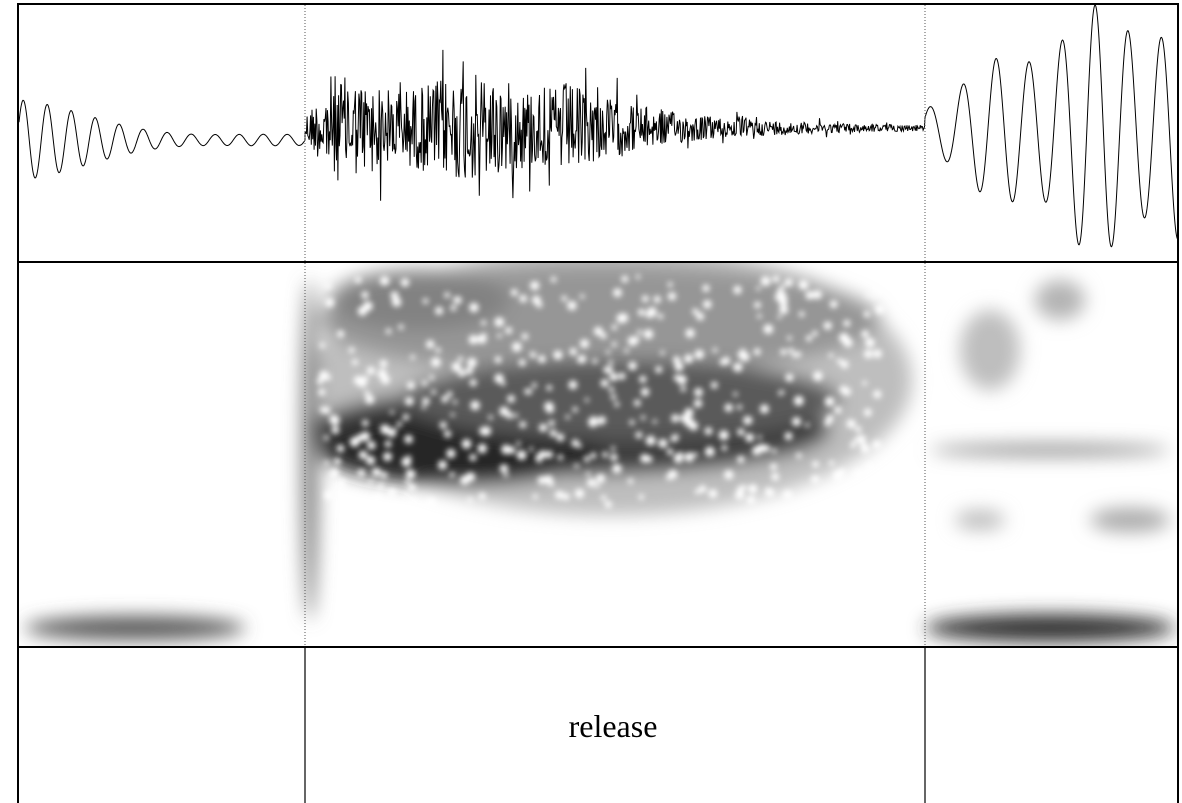  Describe the element at coordinates (600, 390) in the screenshot. I see `spectrogram-speckle` at that location.